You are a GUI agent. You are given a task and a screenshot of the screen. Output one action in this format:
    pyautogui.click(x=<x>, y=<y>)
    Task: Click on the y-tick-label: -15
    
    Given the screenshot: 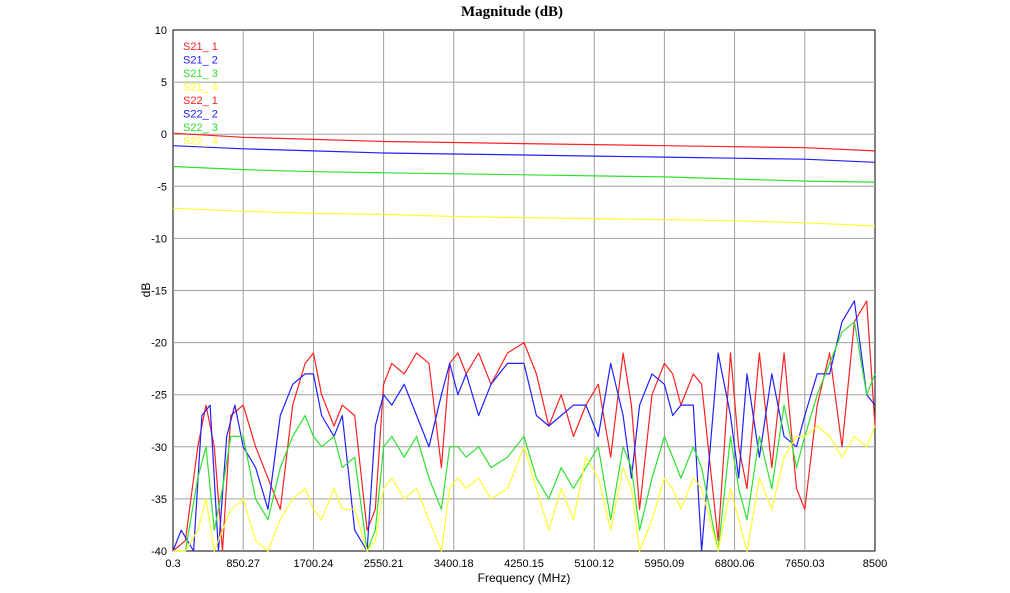 What is the action you would take?
    pyautogui.click(x=159, y=292)
    